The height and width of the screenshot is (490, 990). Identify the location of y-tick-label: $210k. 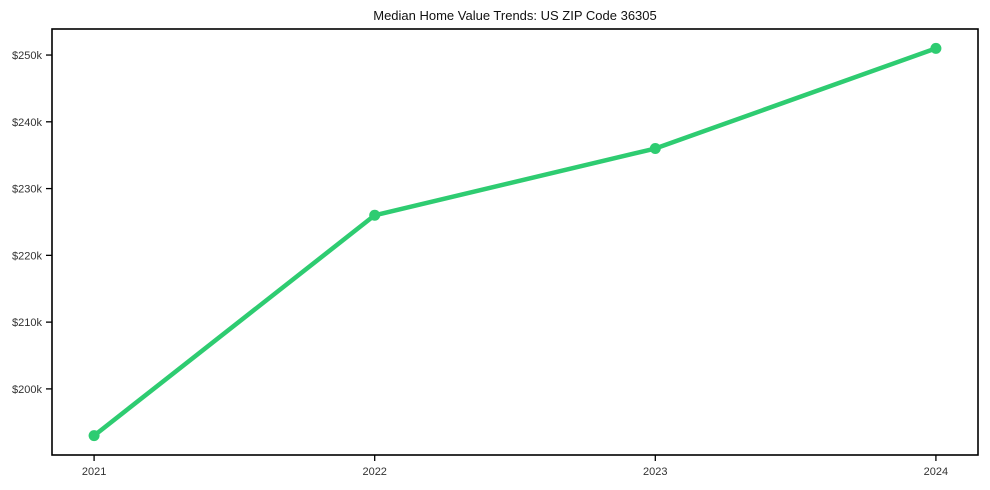
(27, 323).